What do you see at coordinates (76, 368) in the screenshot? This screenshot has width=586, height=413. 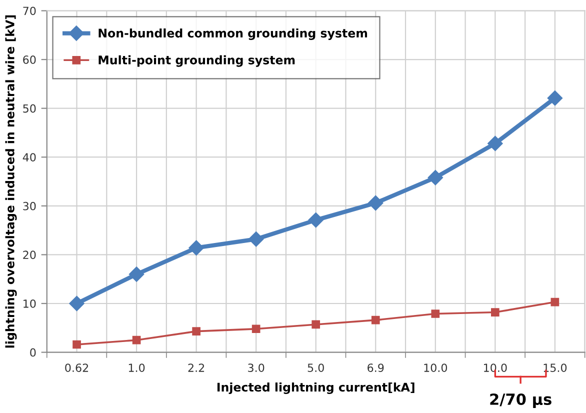 I see `x-tick-label: 0.62` at bounding box center [76, 368].